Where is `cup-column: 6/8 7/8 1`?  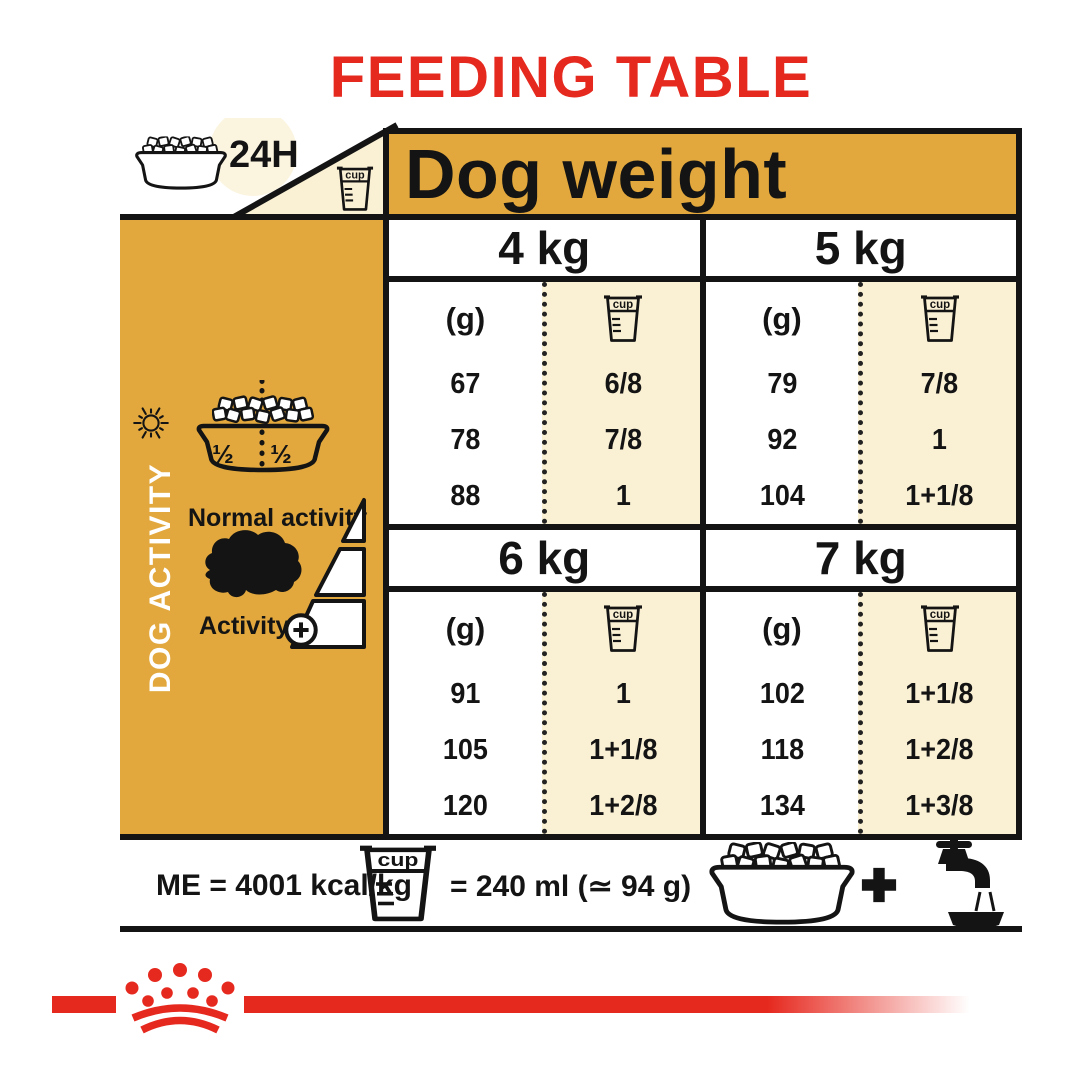 cup-column: 6/8 7/8 1 is located at coordinates (620, 403).